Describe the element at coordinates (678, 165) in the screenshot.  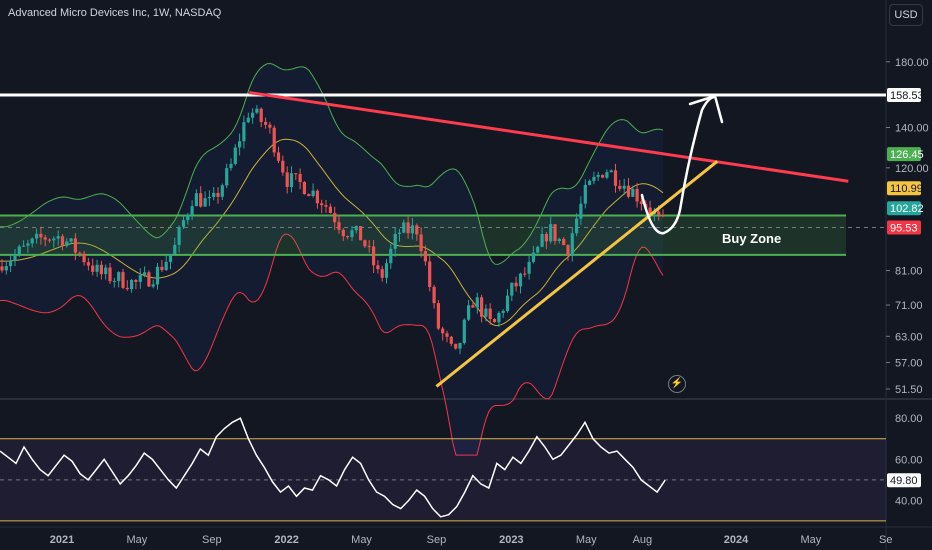
I see `projection-arrow` at that location.